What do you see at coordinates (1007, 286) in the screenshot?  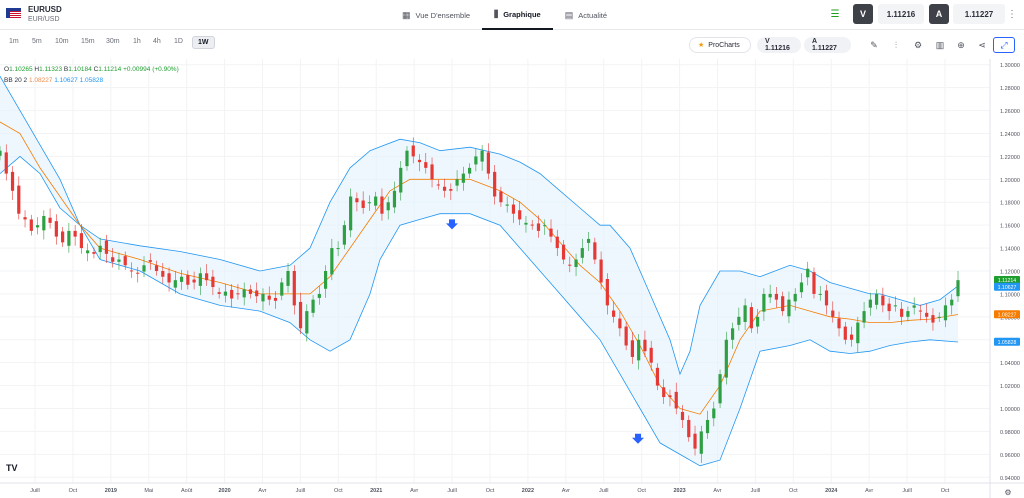 I see `price-tag: 1.10627` at bounding box center [1007, 286].